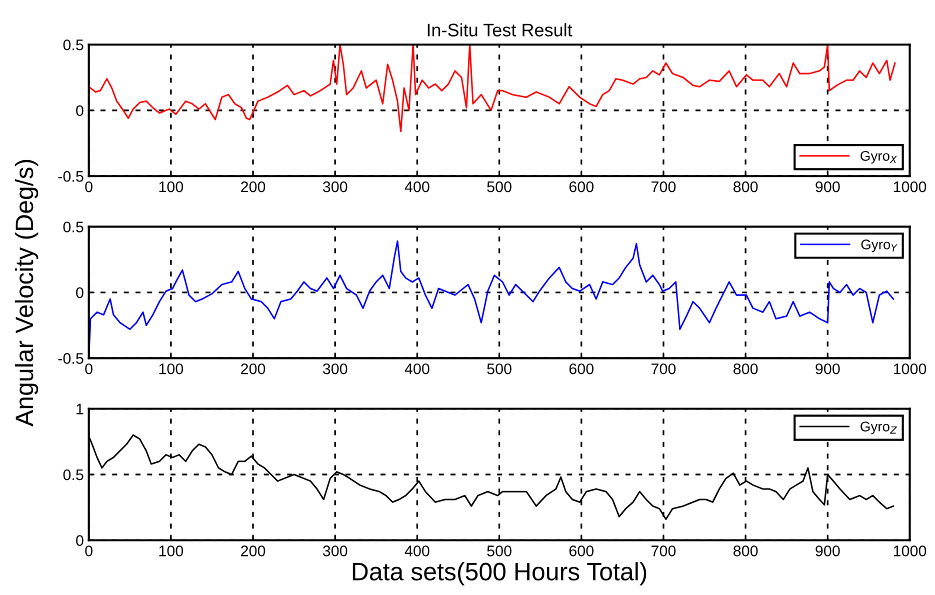 The image size is (935, 595). What do you see at coordinates (493, 88) in the screenshot?
I see `line-series` at bounding box center [493, 88].